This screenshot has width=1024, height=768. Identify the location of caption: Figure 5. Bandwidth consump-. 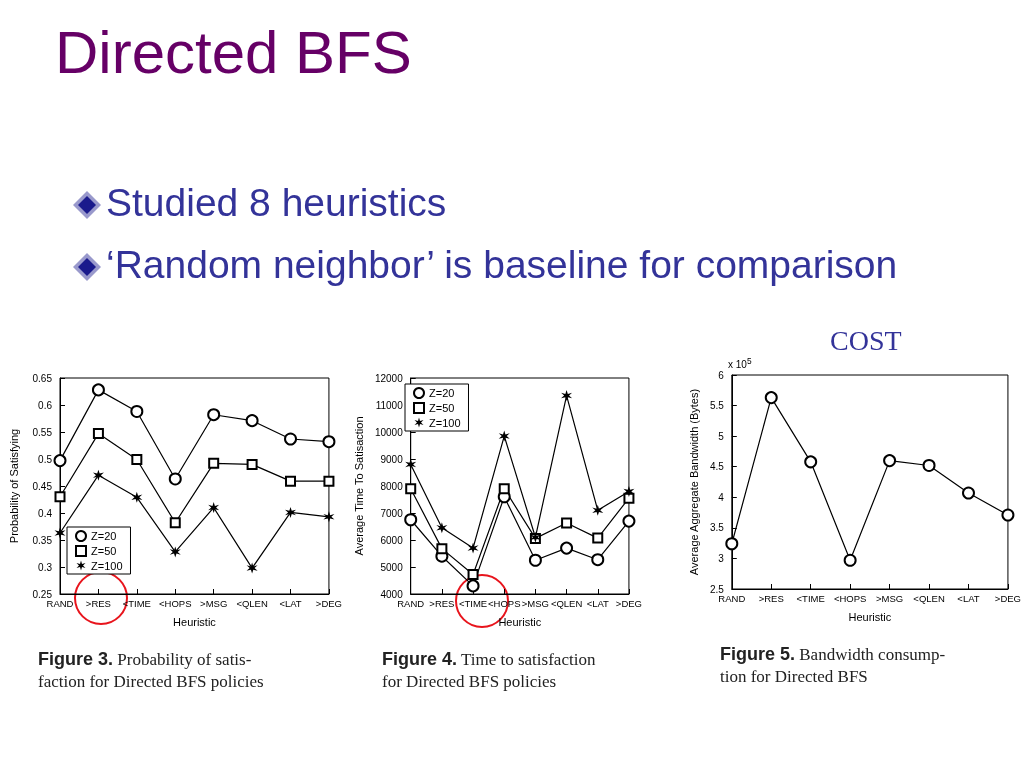
(833, 654).